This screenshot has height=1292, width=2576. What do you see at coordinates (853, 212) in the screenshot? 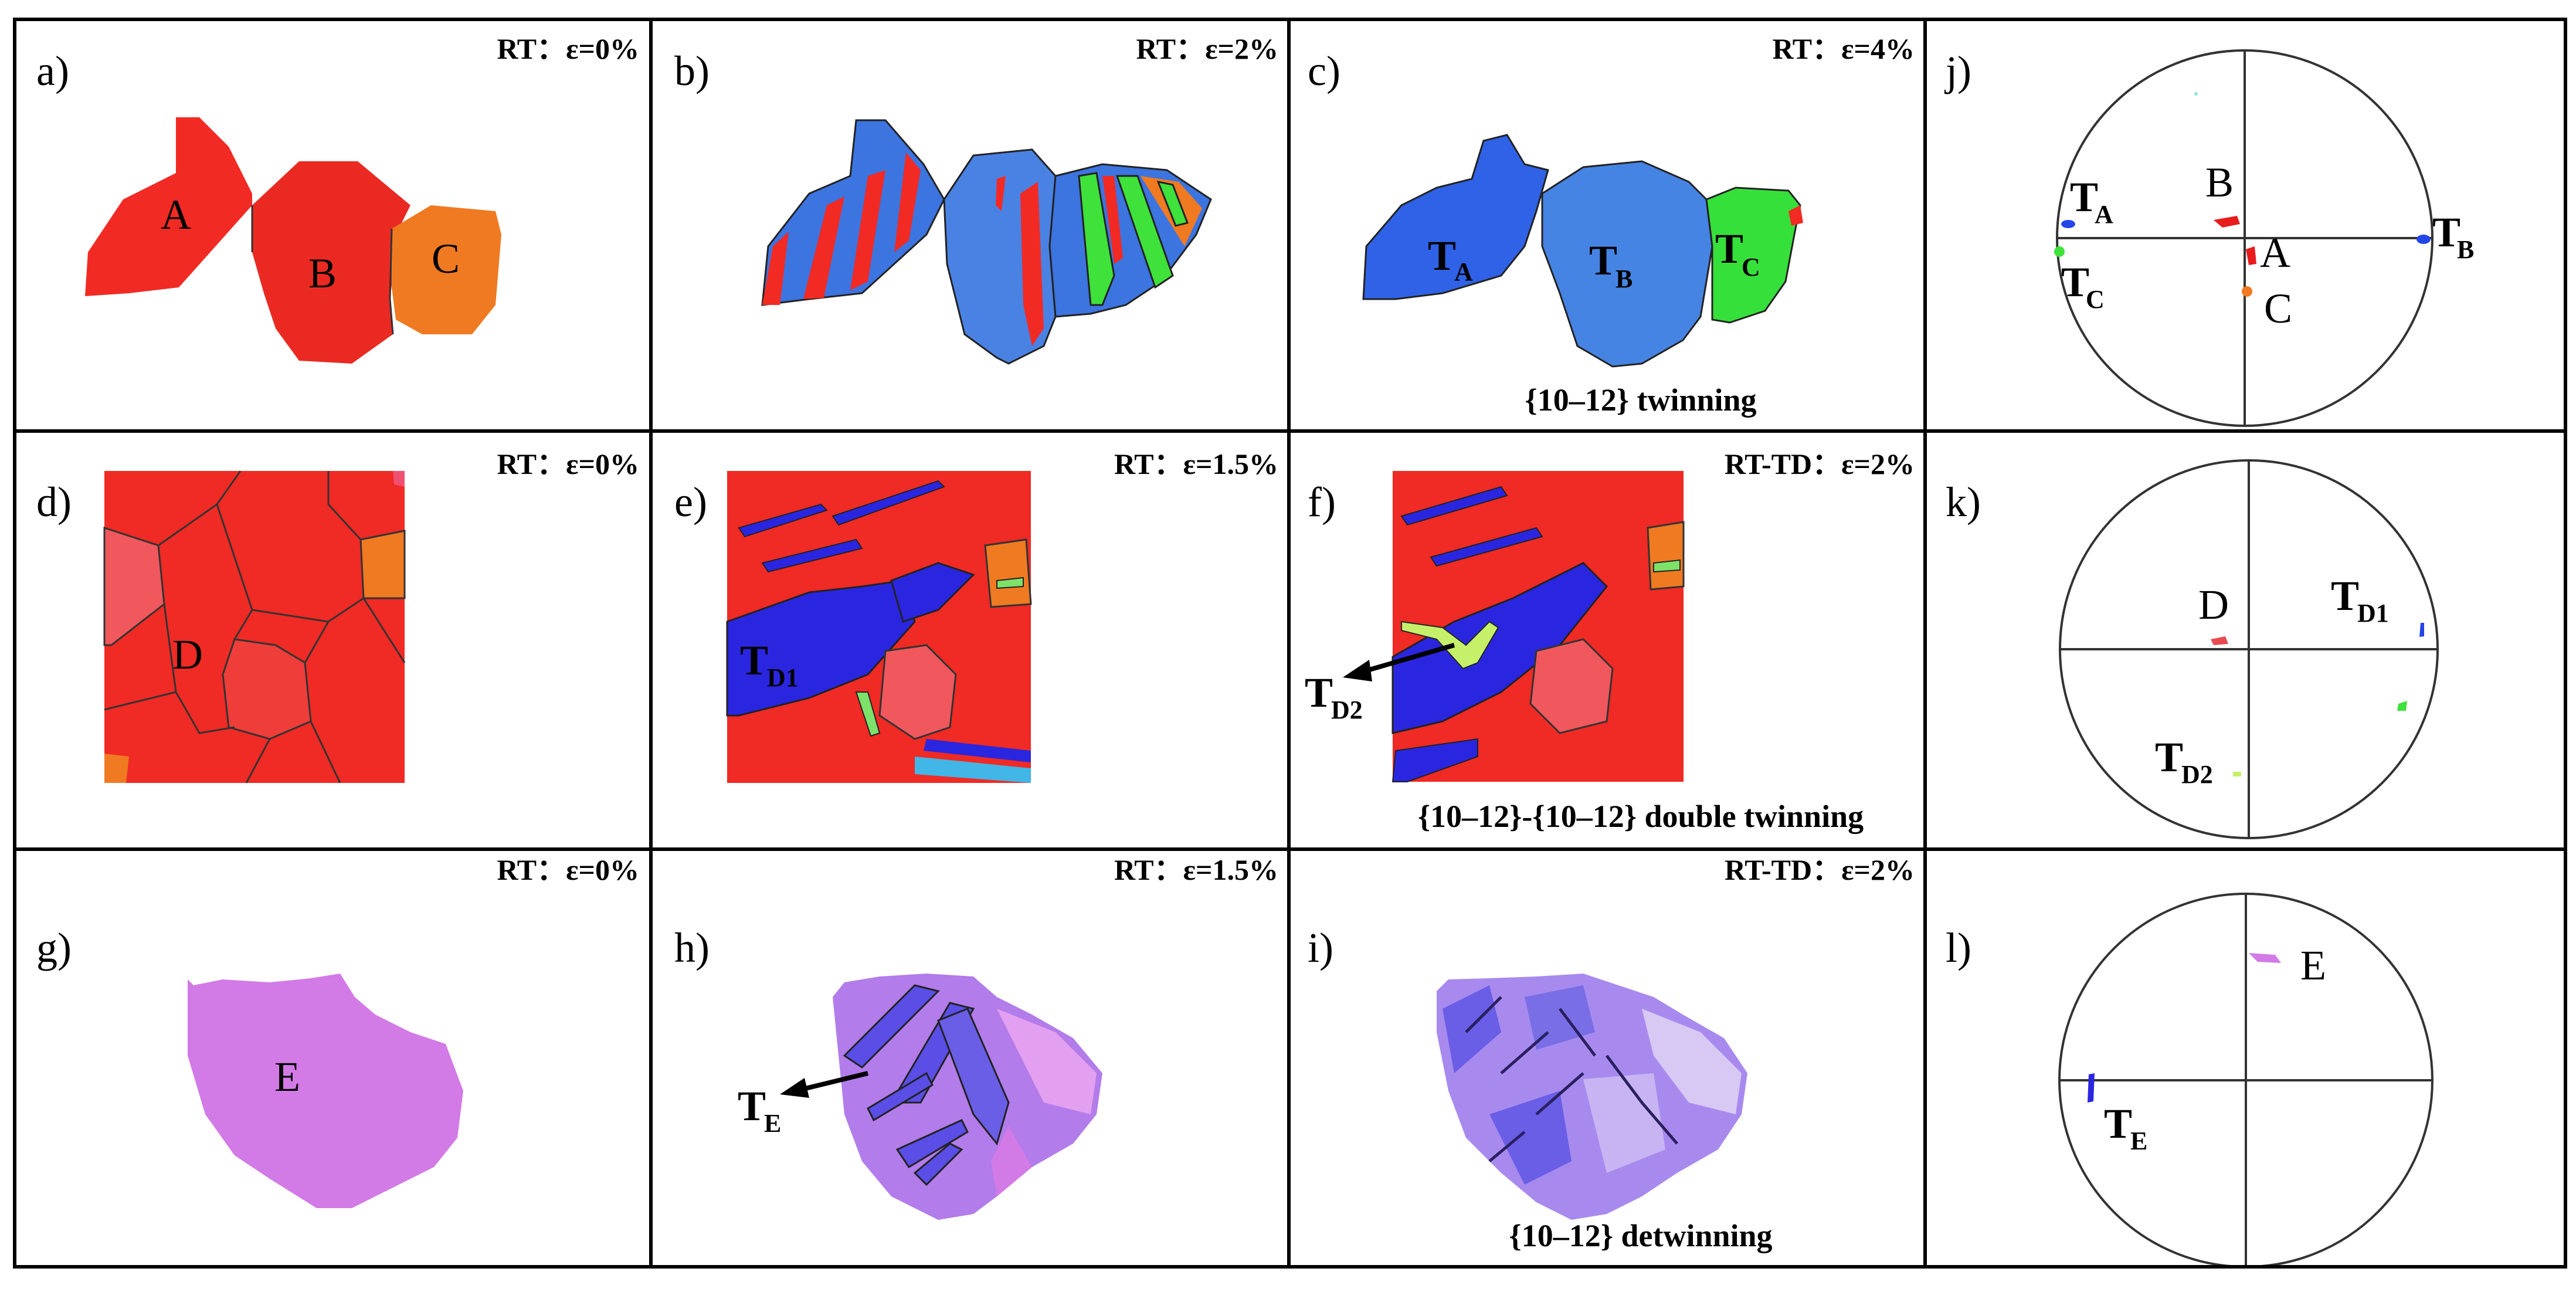
I see `grain-A-twinned` at bounding box center [853, 212].